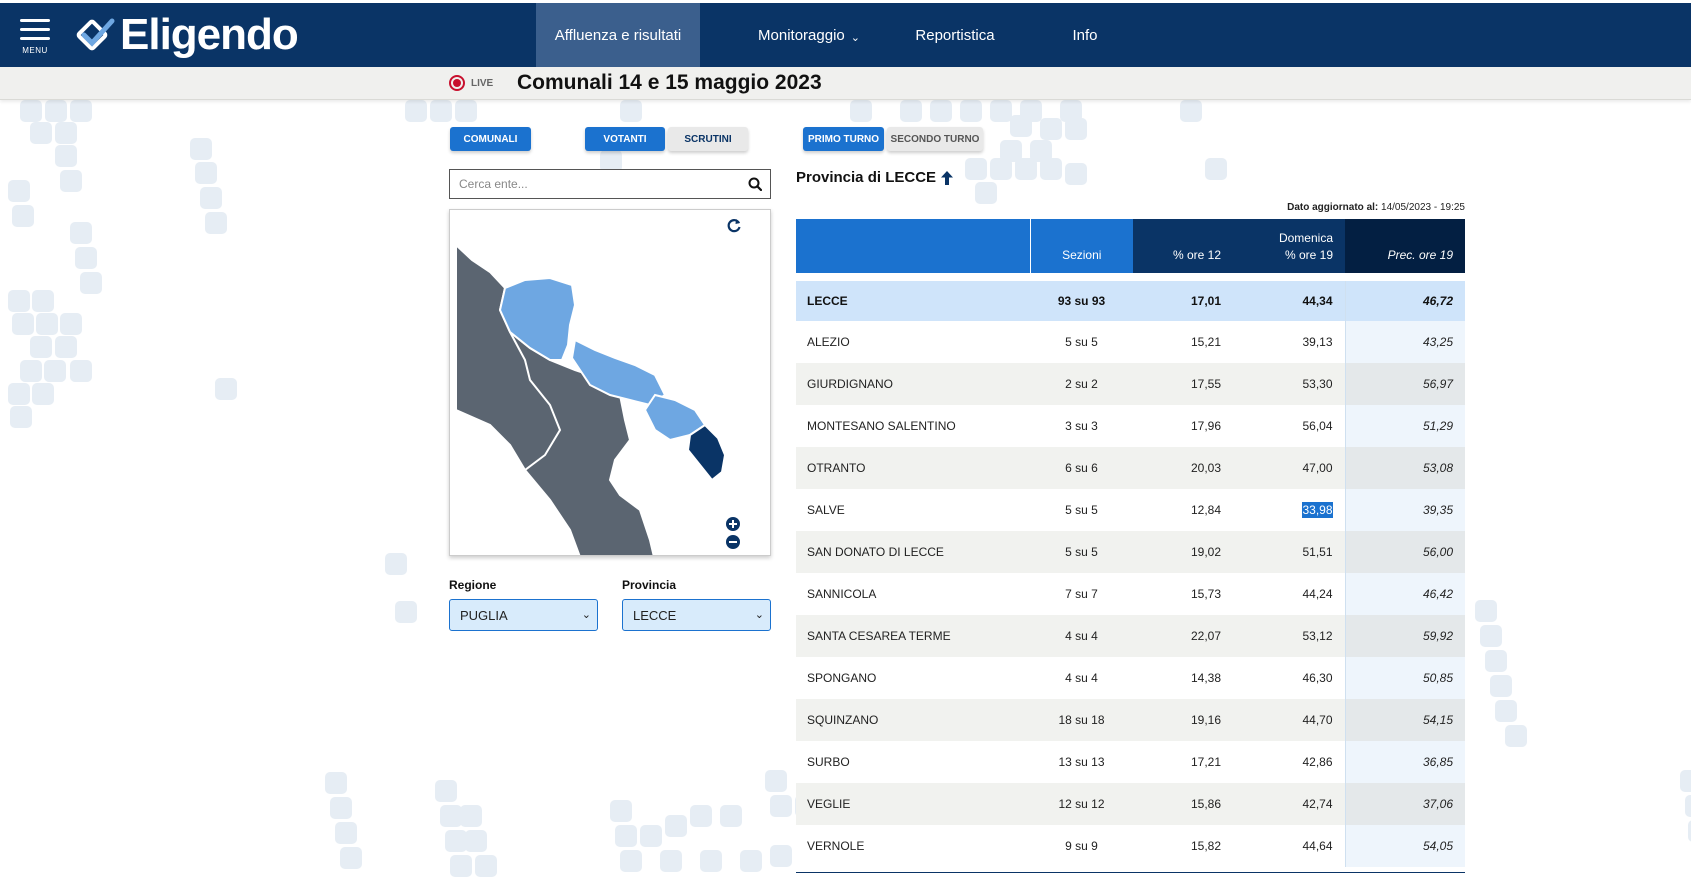 The height and width of the screenshot is (884, 1691). Describe the element at coordinates (1130, 301) in the screenshot. I see `table-row-province-total: LECCE 93 su 93 17,01 44,34 46,72` at that location.